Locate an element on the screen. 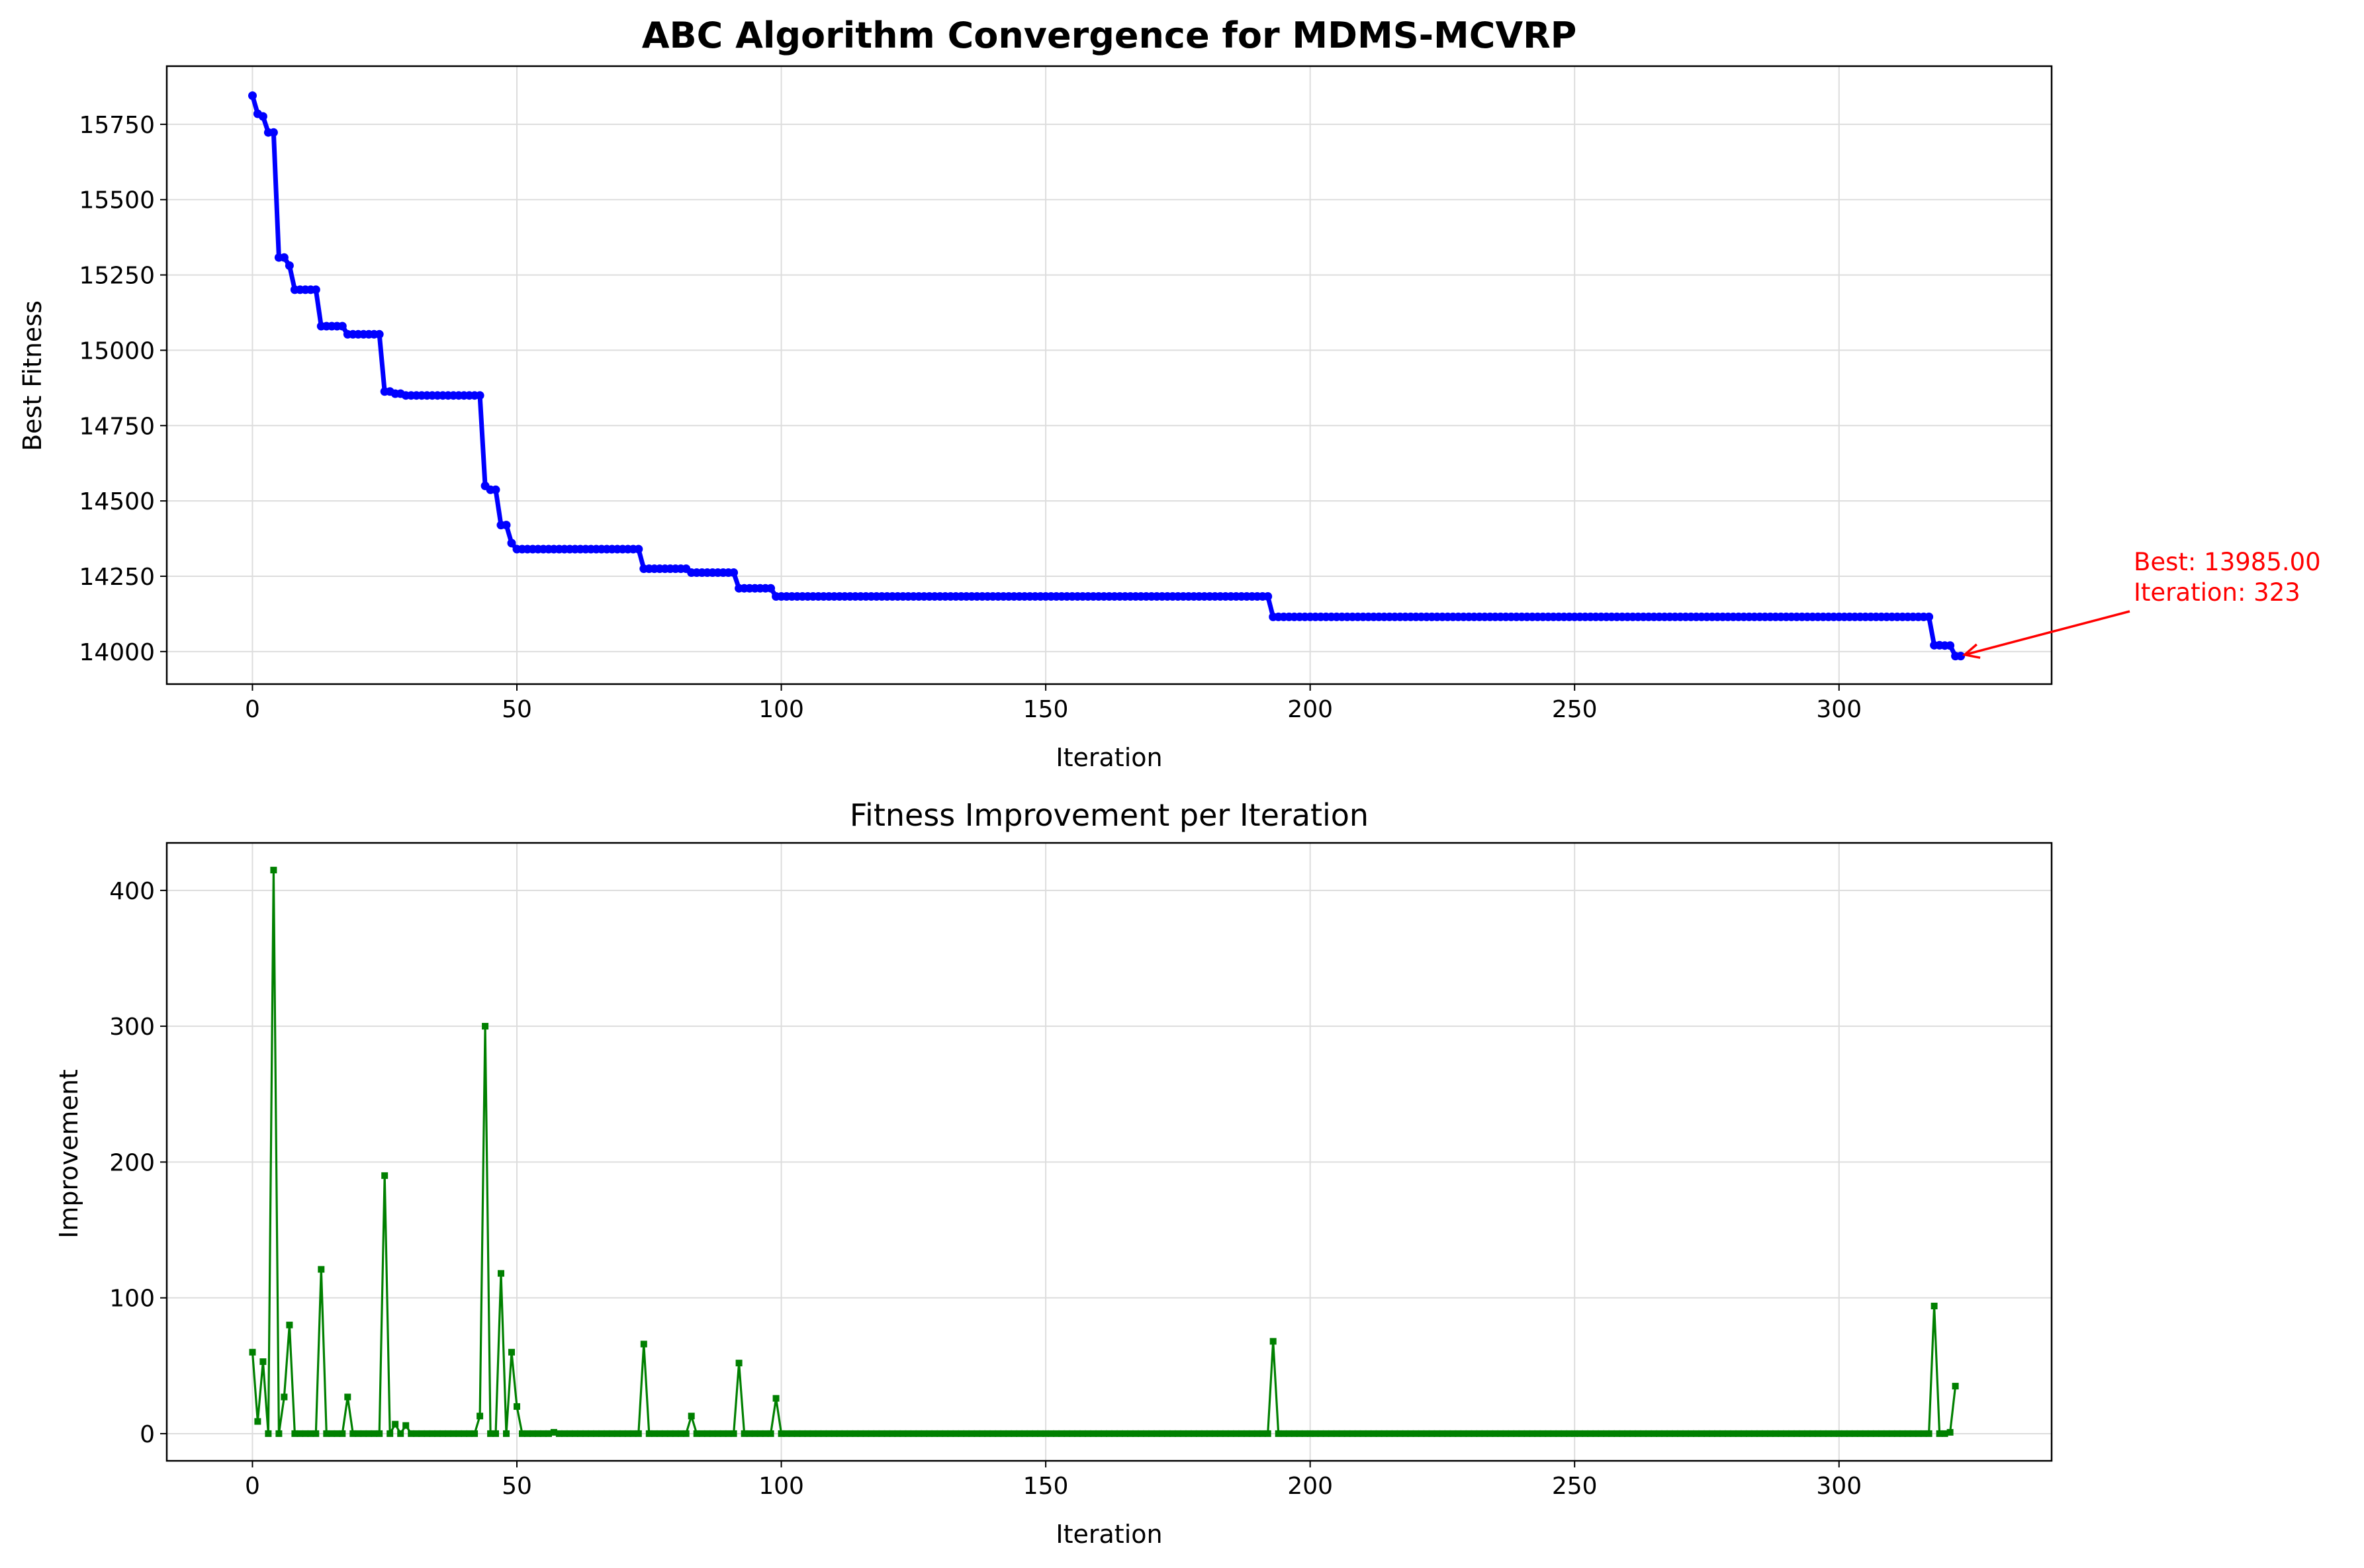 The image size is (2364, 1568). x-tick-label: 200 is located at coordinates (1310, 710).